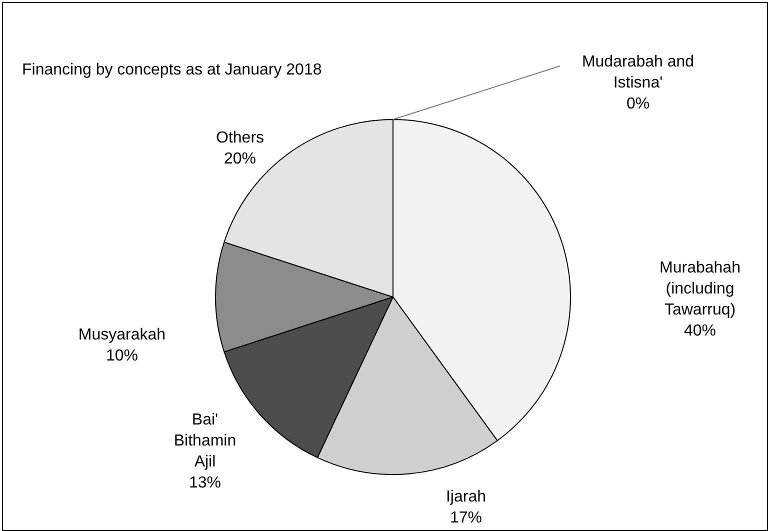  I want to click on slice-label: Bai' Bithamin Ajil, so click(205, 440).